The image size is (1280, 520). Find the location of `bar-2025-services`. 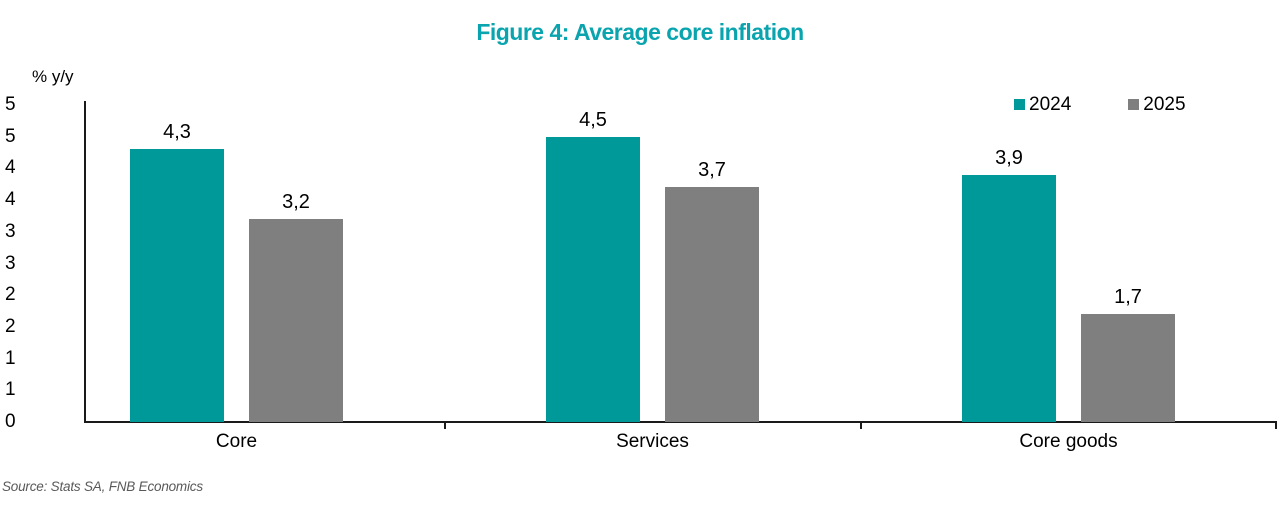

bar-2025-services is located at coordinates (712, 304).